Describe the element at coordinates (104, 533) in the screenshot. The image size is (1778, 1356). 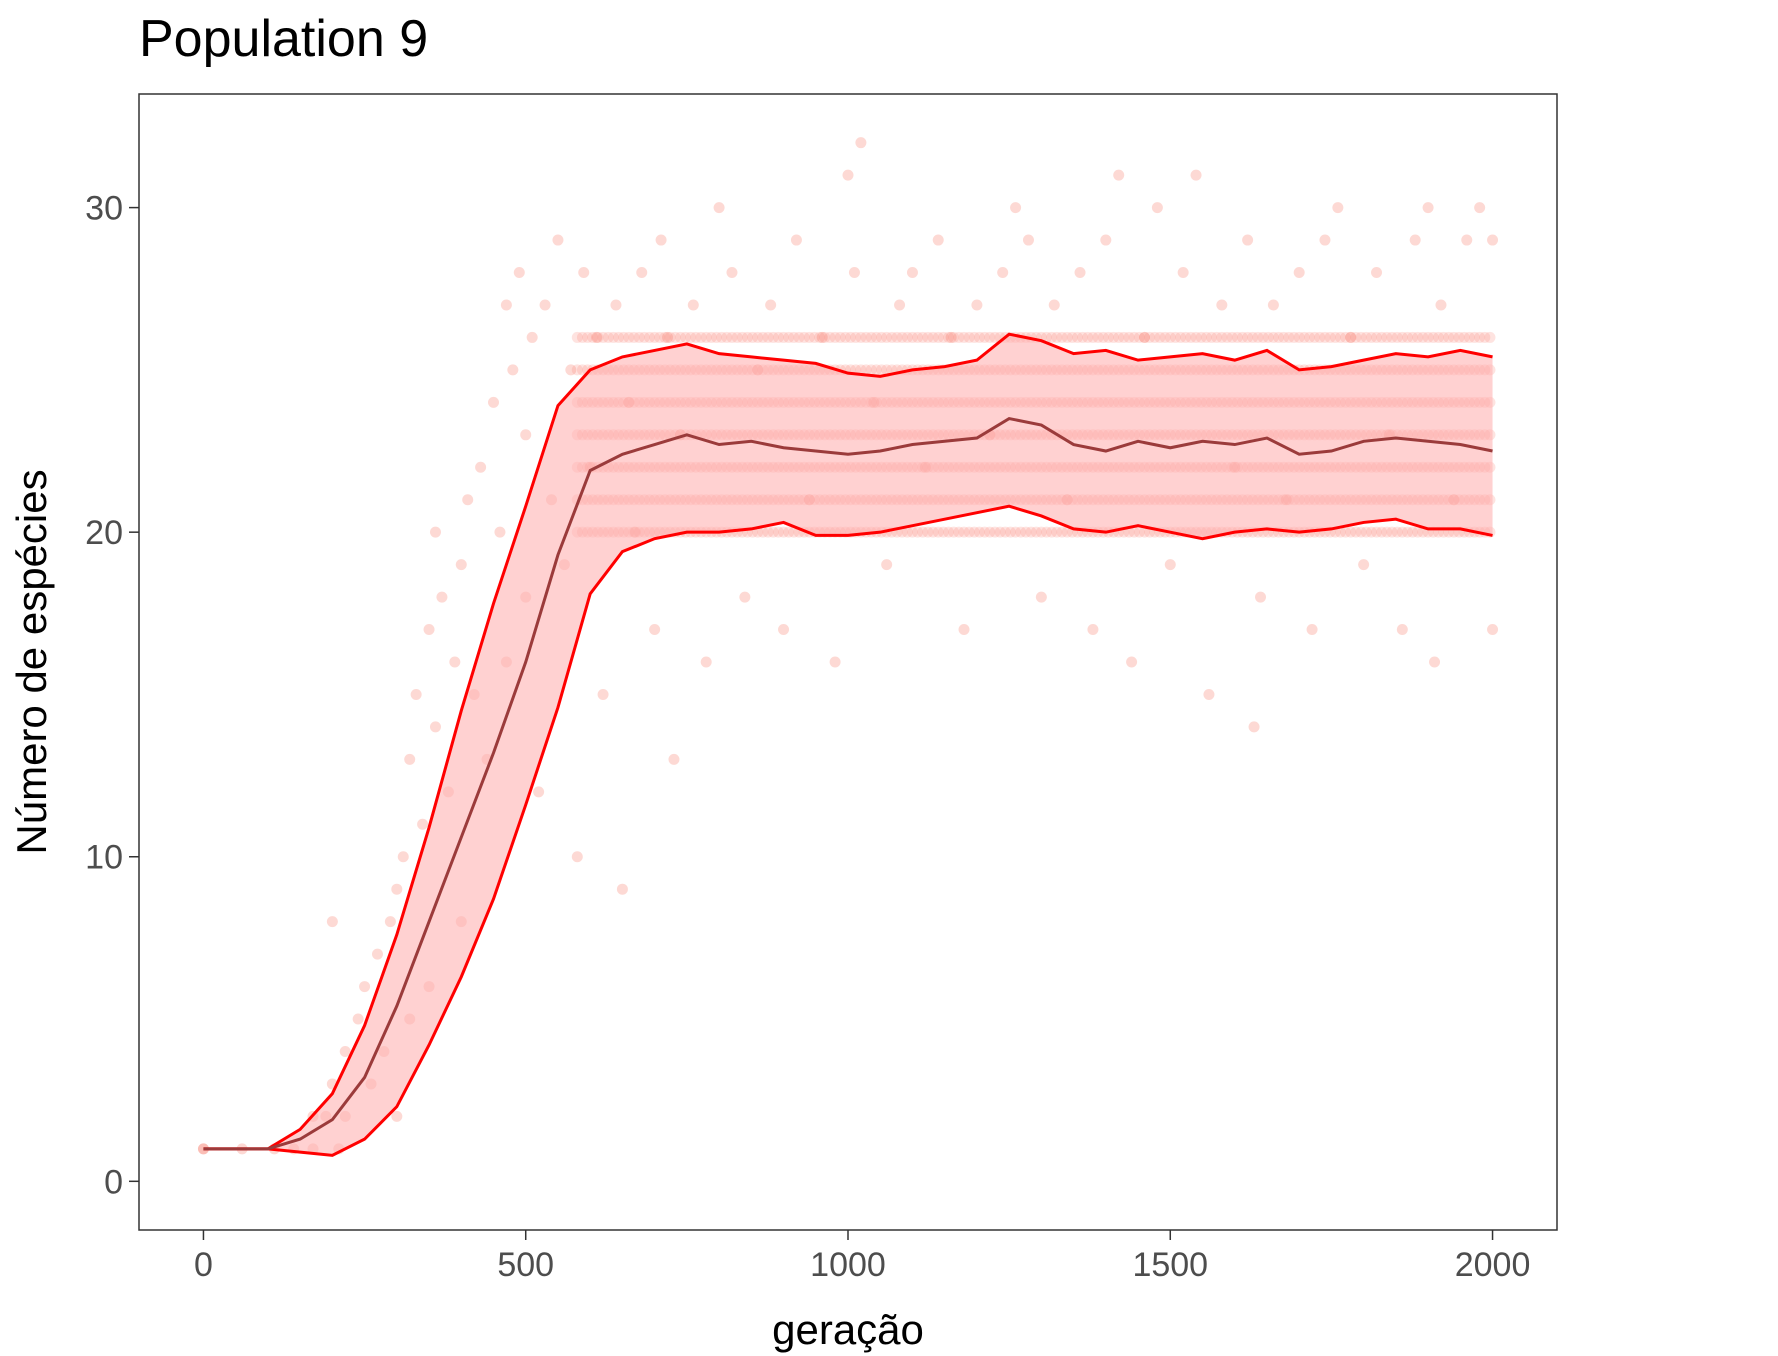
I see `y-tick-label: 20` at that location.